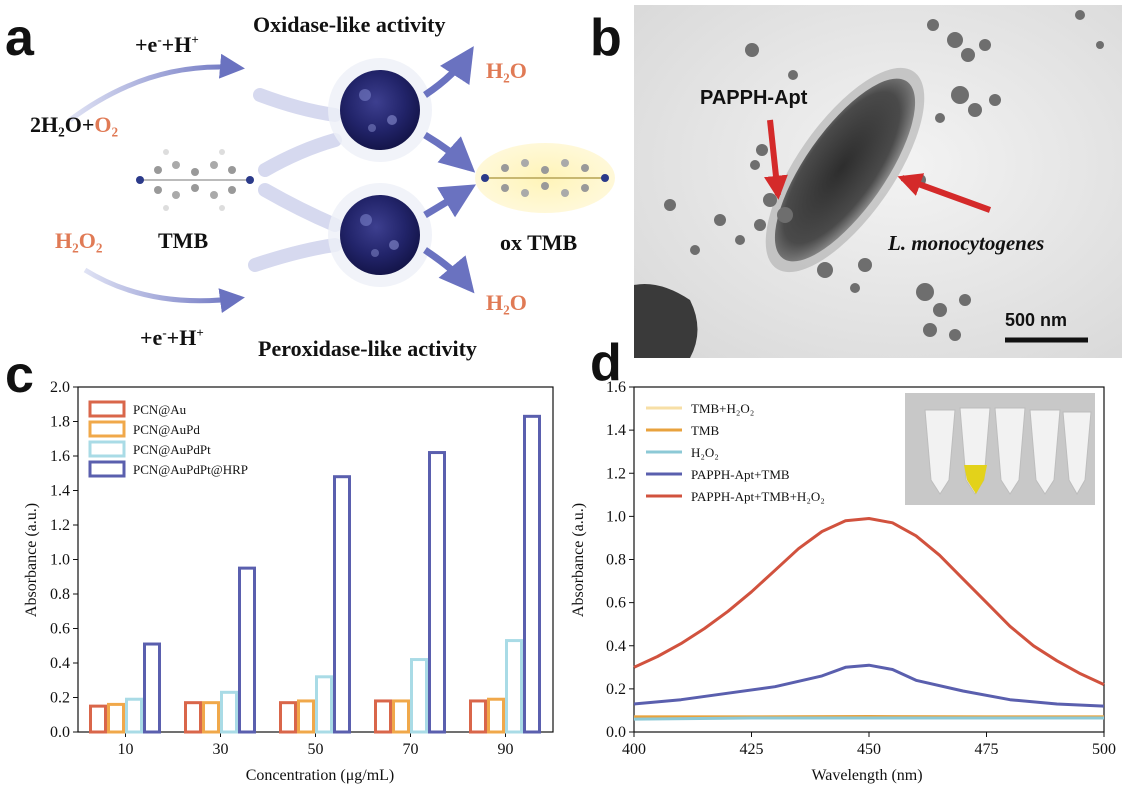 Image resolution: width=1127 pixels, height=788 pixels. Describe the element at coordinates (634, 749) in the screenshot. I see `chart-d-xtick-label: 400` at that location.